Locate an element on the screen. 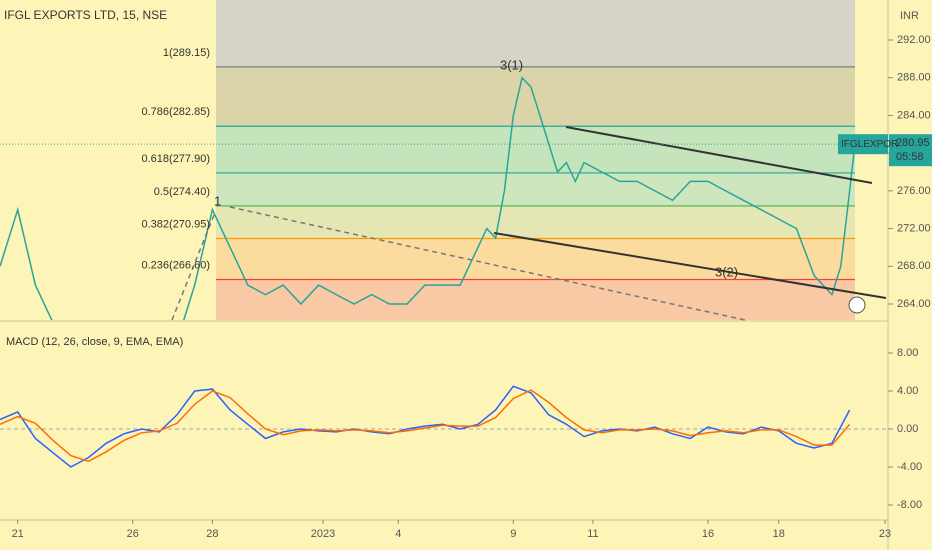  wave-label: 3(1) is located at coordinates (511, 64).